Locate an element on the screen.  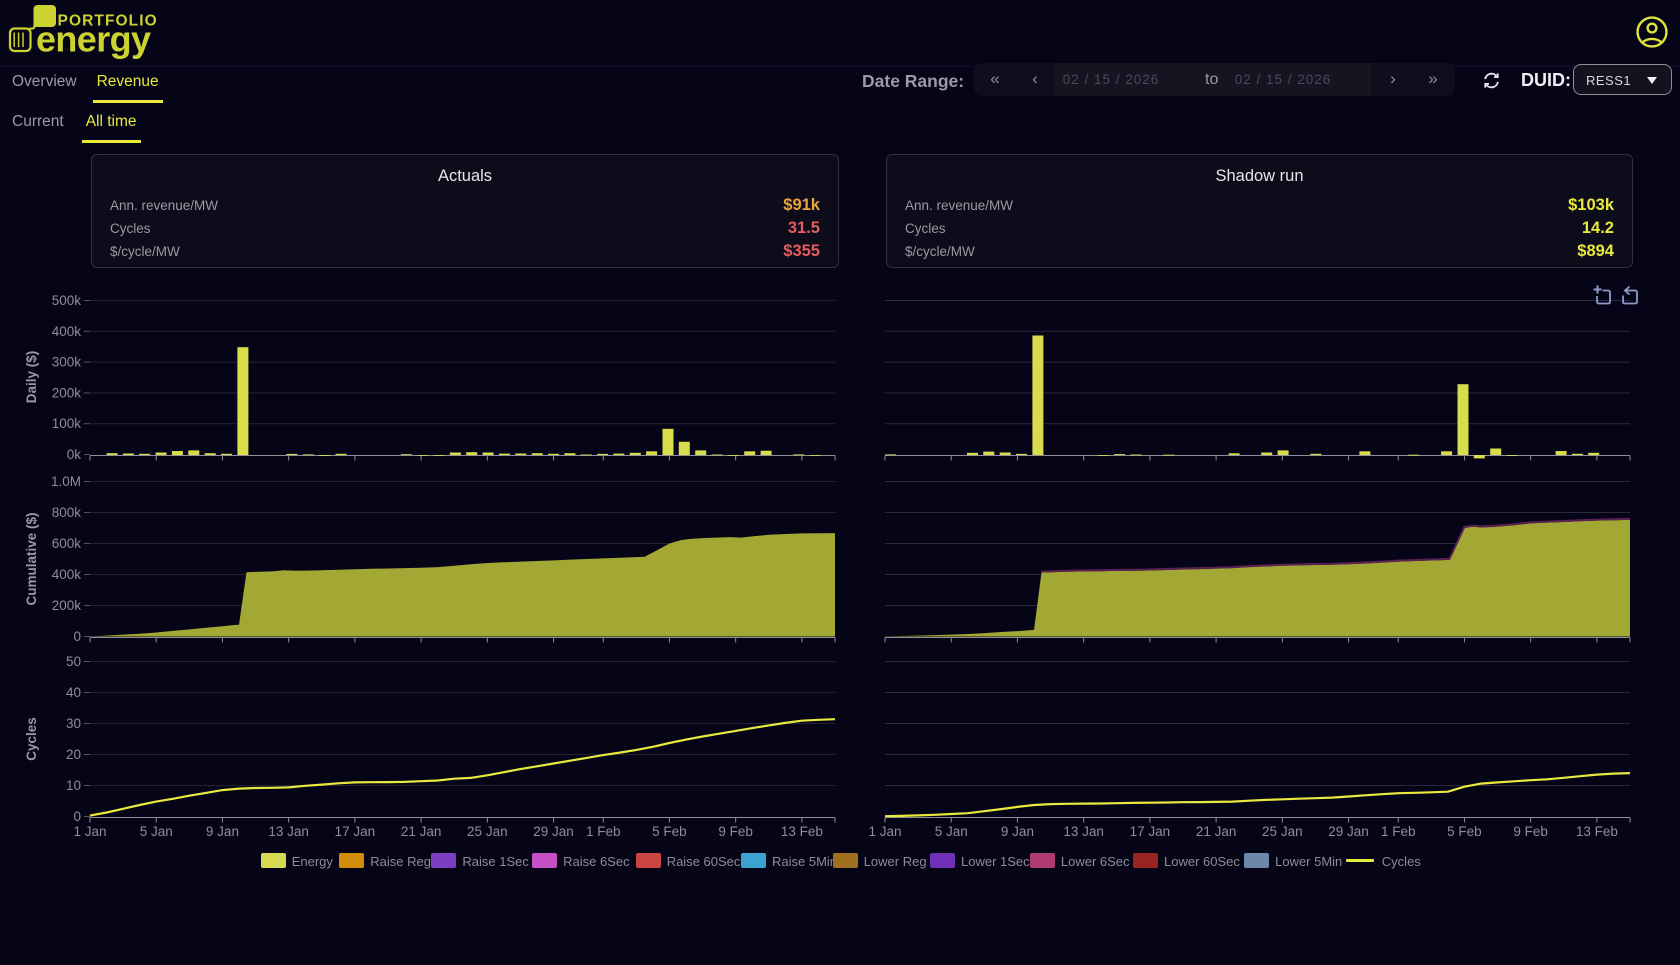
svg-text: Cumulative ($) is located at coordinates (31, 558).